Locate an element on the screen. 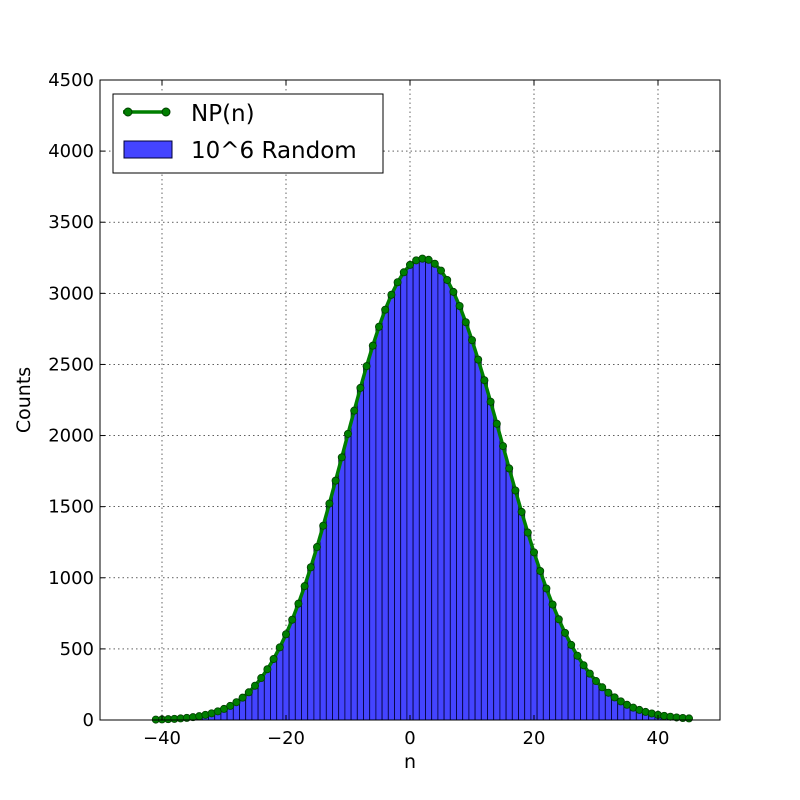 This screenshot has height=800, width=800. x-tick-label: 20 is located at coordinates (534, 738).